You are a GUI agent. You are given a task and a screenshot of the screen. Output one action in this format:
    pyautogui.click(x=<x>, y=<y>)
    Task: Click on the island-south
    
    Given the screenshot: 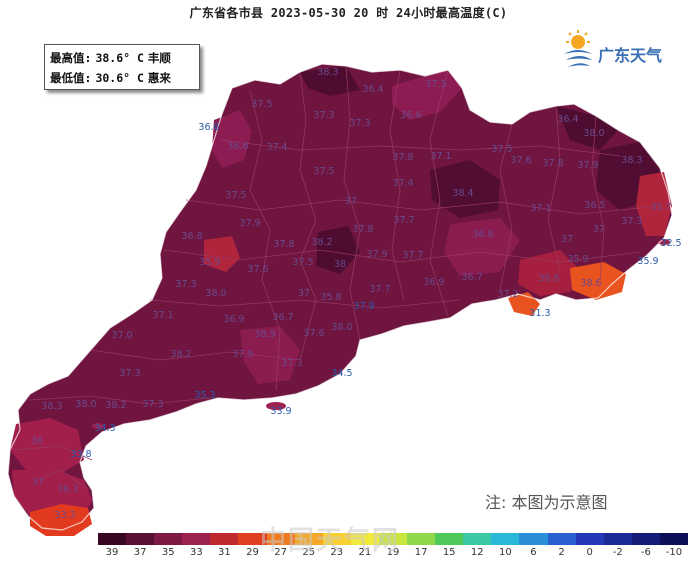 What is the action you would take?
    pyautogui.click(x=276, y=406)
    